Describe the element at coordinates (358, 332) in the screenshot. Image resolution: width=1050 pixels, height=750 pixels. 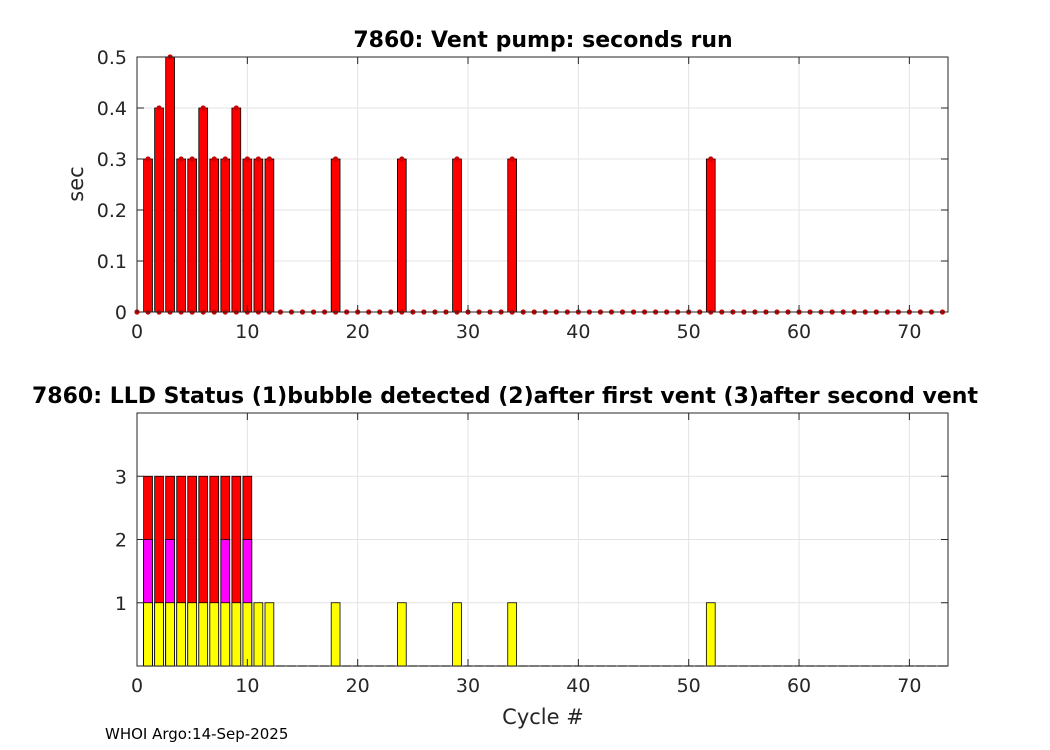
I see `vent-pump-xtick-label: 20` at that location.